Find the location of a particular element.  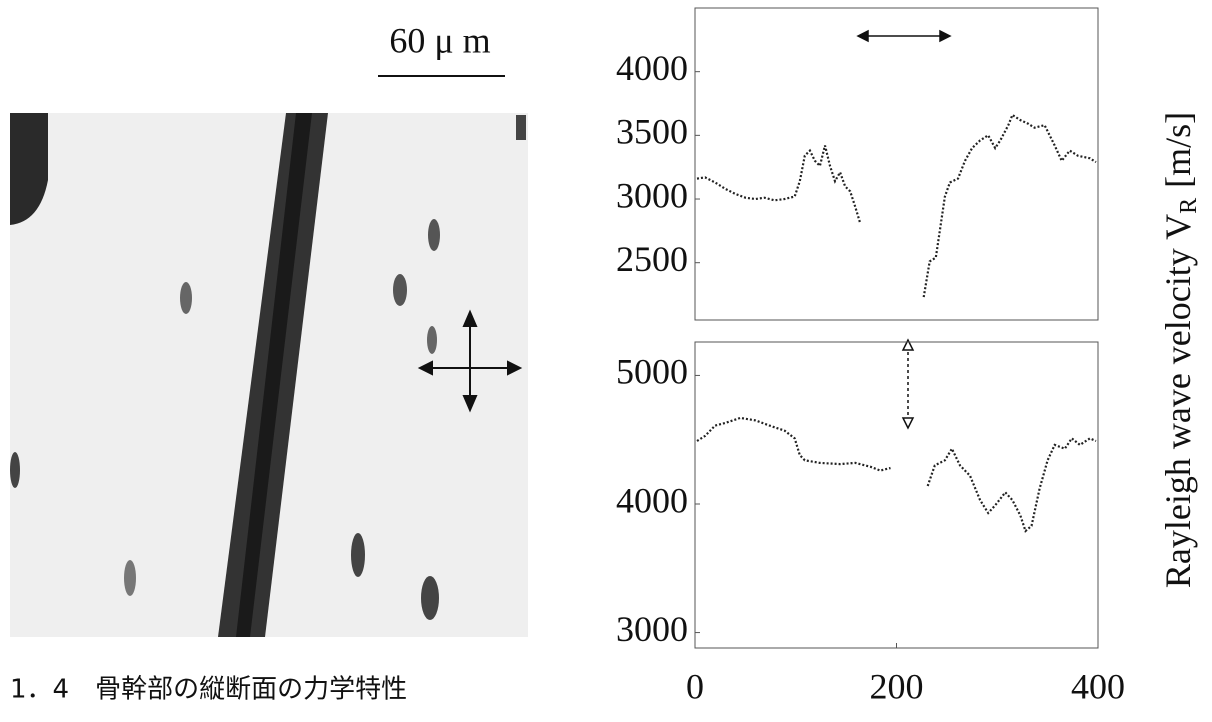

x-tick-label: 400 is located at coordinates (1098, 686).